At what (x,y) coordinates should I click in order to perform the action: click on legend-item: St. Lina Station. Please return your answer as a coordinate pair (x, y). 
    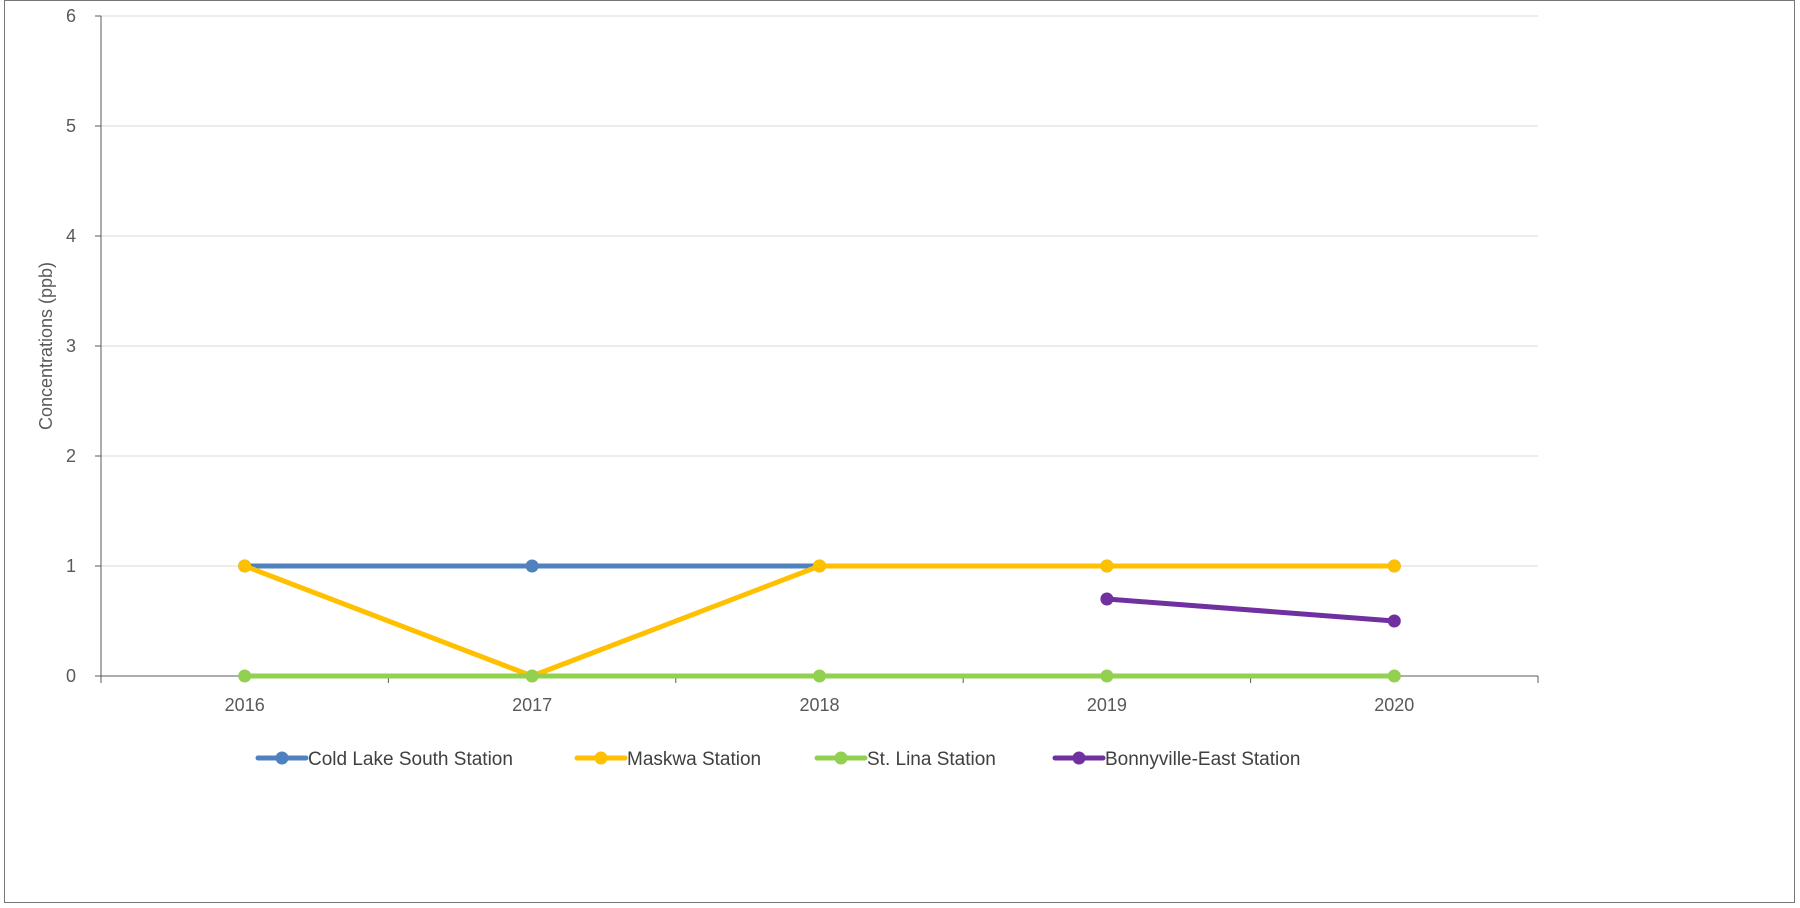
    Looking at the image, I should click on (905, 759).